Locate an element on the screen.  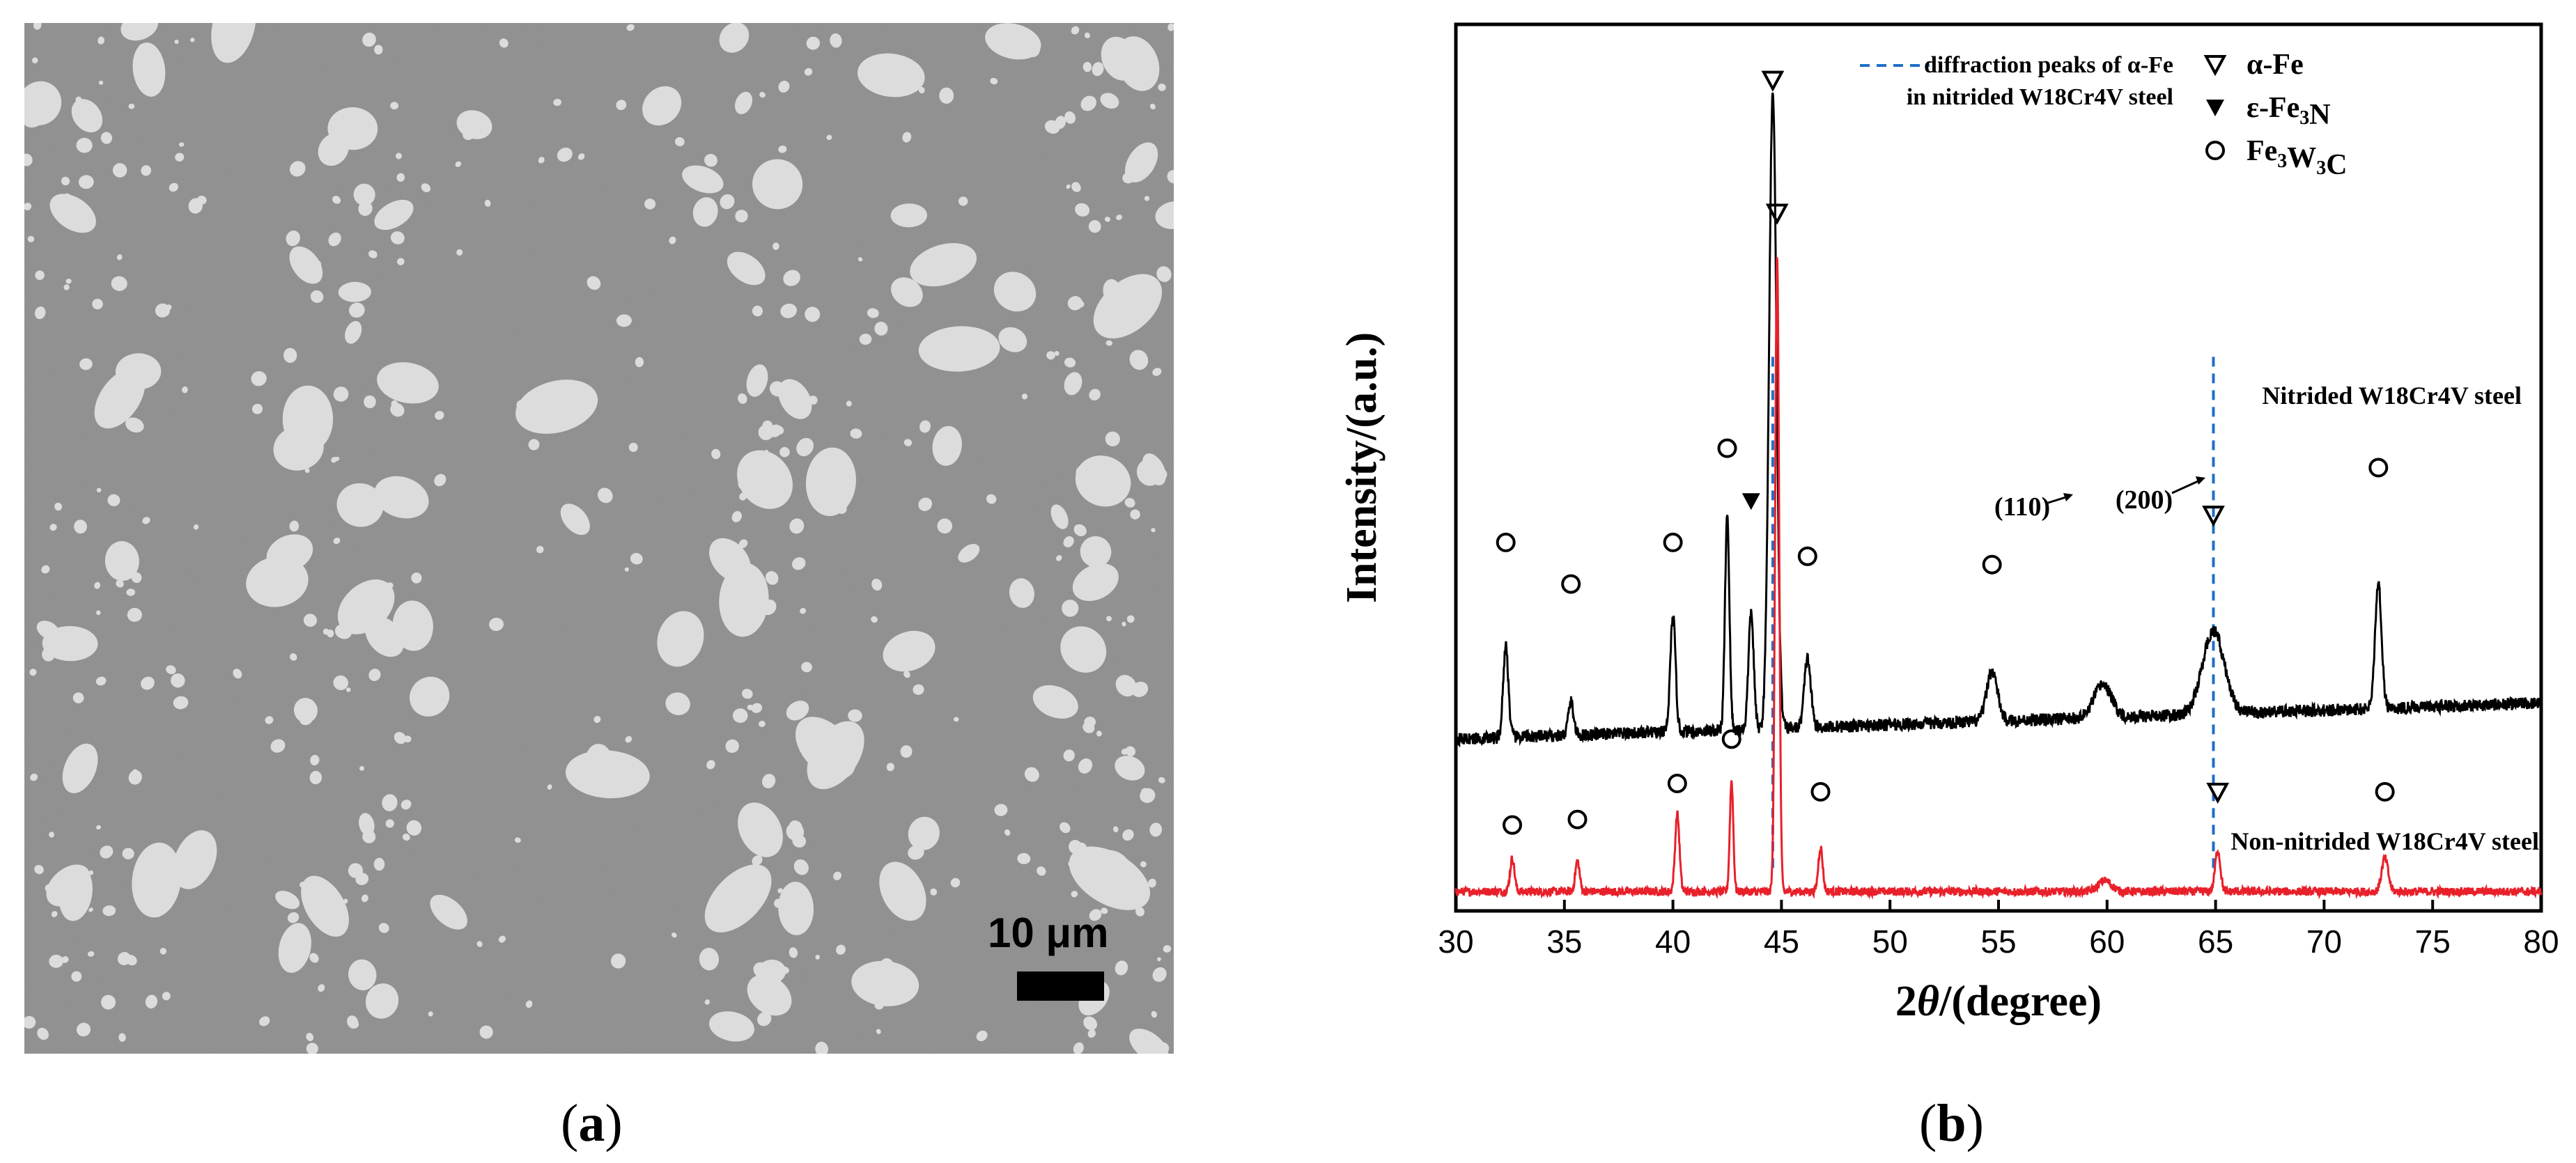
panel-a-label-close: ) is located at coordinates (614, 1123).